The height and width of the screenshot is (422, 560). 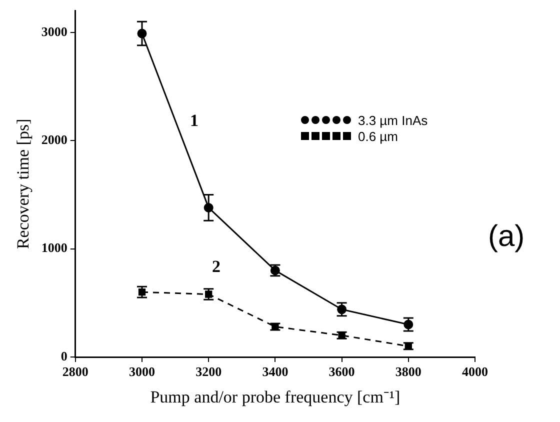 What do you see at coordinates (275, 396) in the screenshot?
I see `x-axis-title: Pump and/or probe frequency [cm⁻¹]` at bounding box center [275, 396].